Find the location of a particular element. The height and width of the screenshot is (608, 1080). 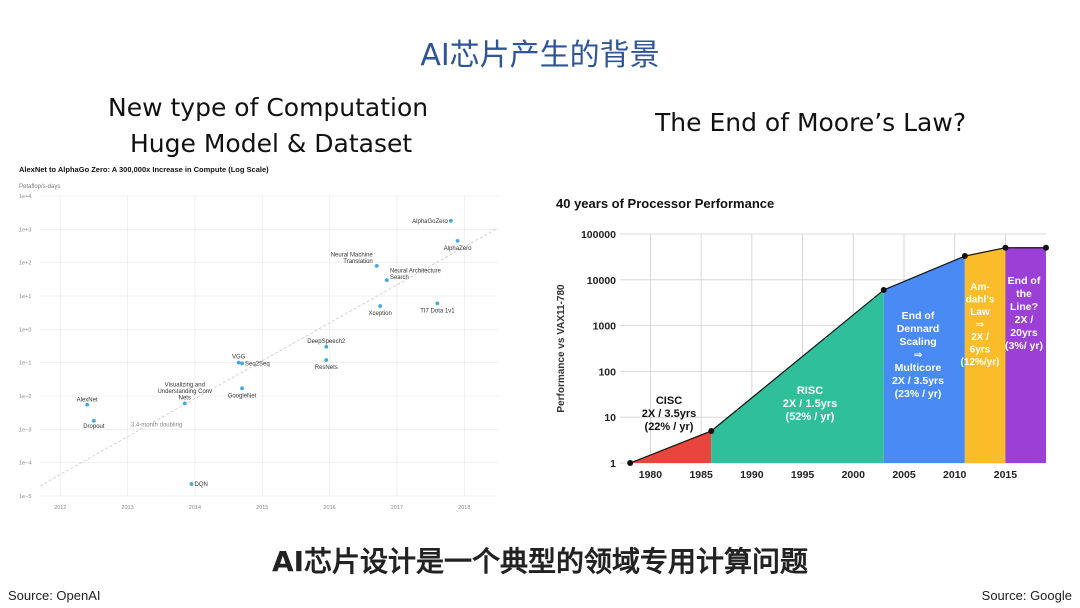

point-xception is located at coordinates (380, 306).